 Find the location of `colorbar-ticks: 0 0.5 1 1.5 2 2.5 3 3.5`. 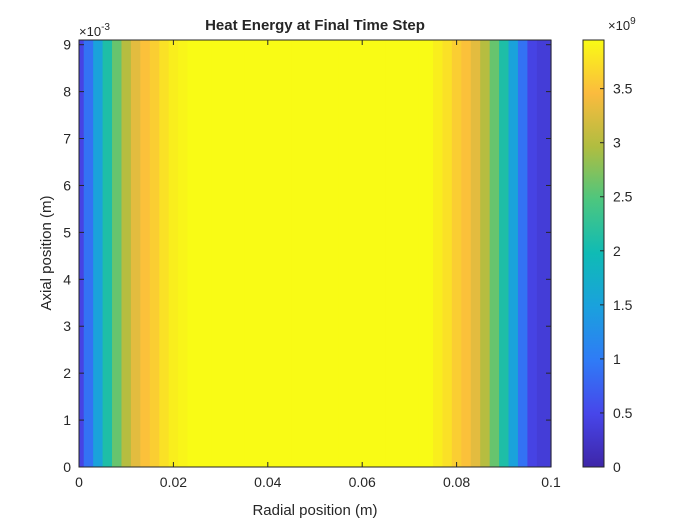

colorbar-ticks: 0 0.5 1 1.5 2 2.5 3 3.5 is located at coordinates (616, 278).